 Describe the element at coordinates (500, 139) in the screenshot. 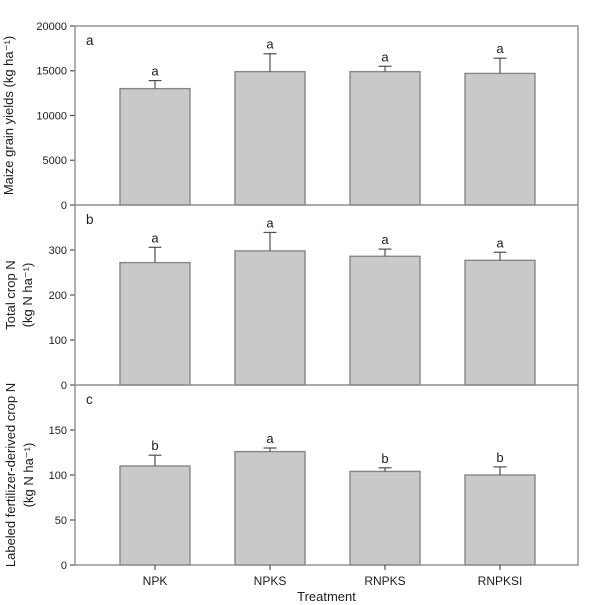

I see `bar-a-RNPKSI` at that location.